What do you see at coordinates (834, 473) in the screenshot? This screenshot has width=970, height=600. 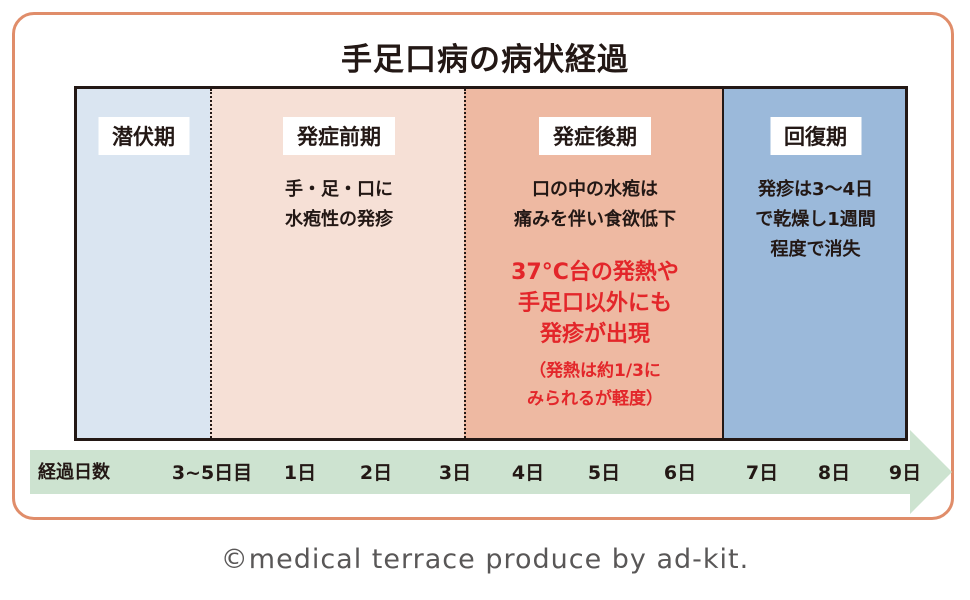 I see `timeline-tick: 8日` at bounding box center [834, 473].